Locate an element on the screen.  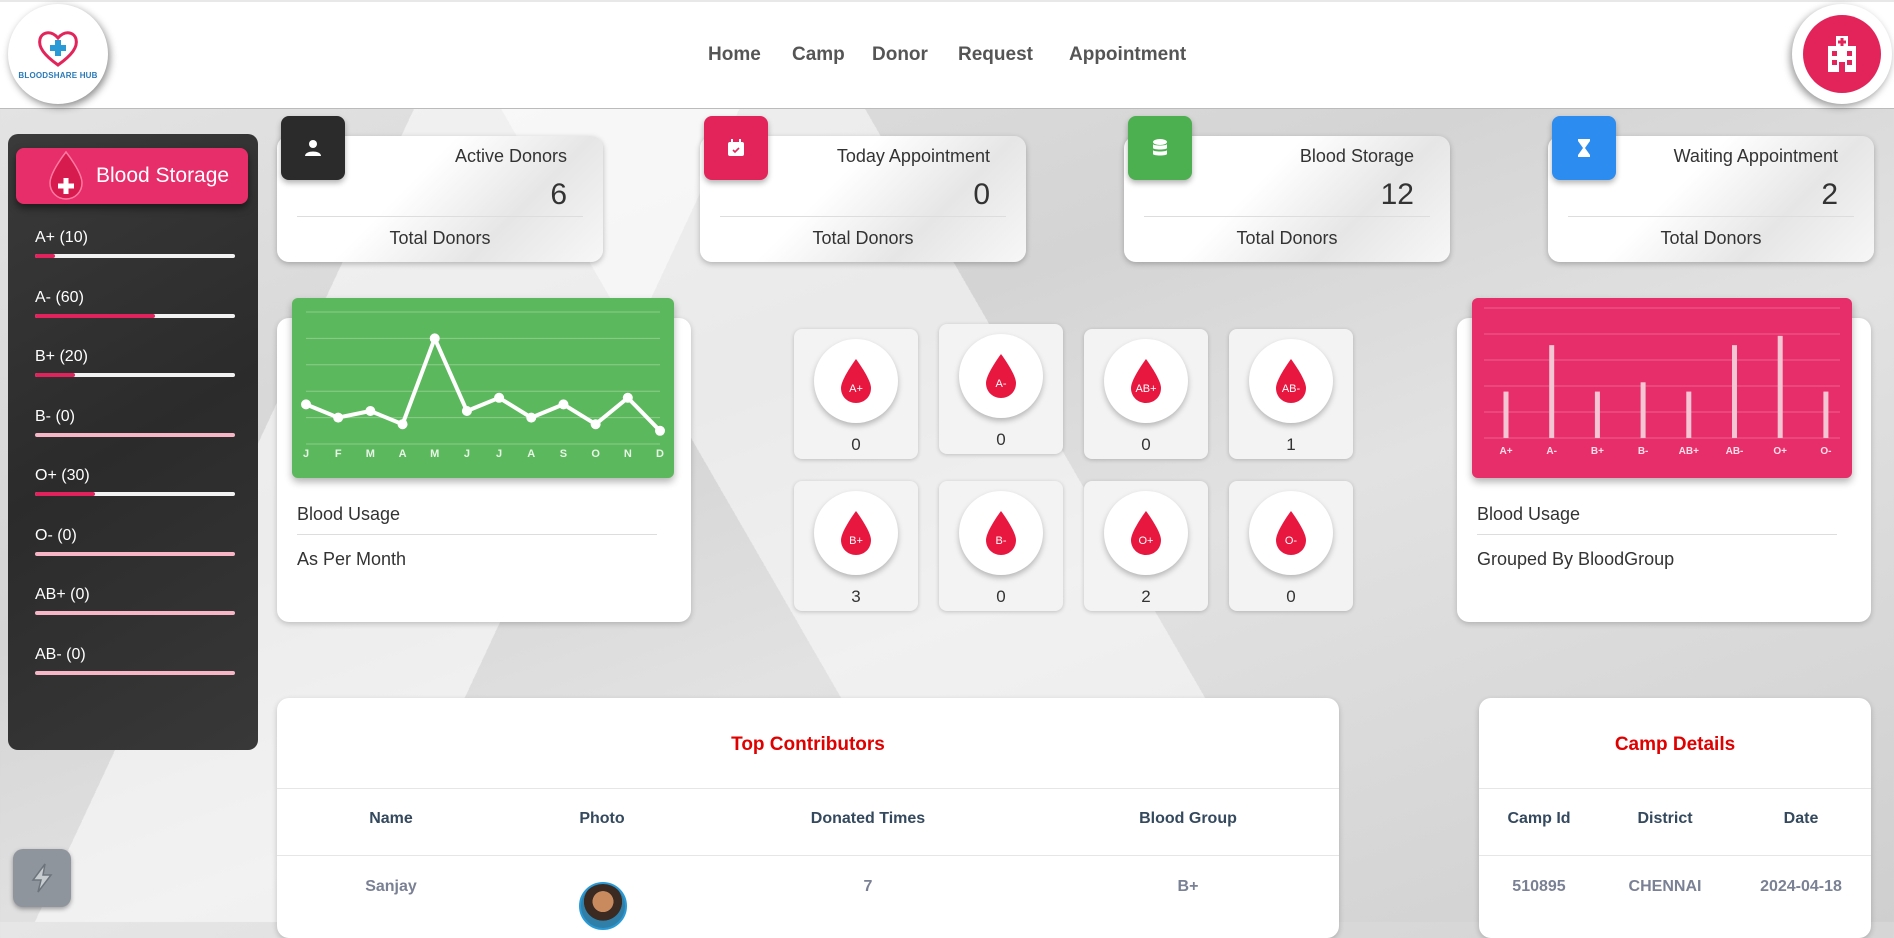
x-tick-label: B+ is located at coordinates (1597, 451).